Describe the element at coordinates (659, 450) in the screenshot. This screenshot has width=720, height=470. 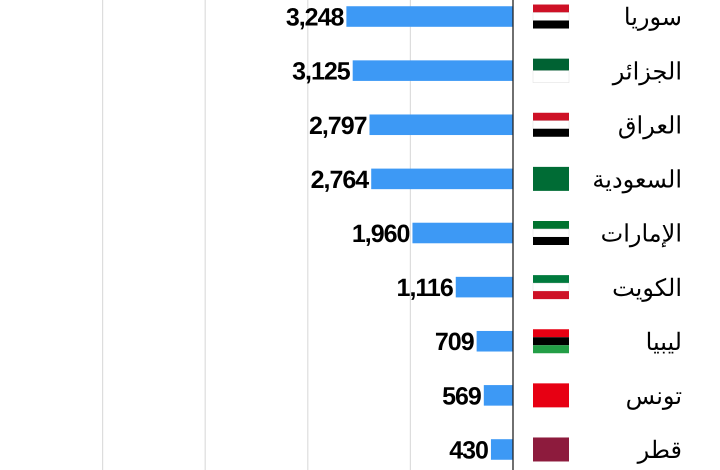
I see `y-tick-label: قطر` at that location.